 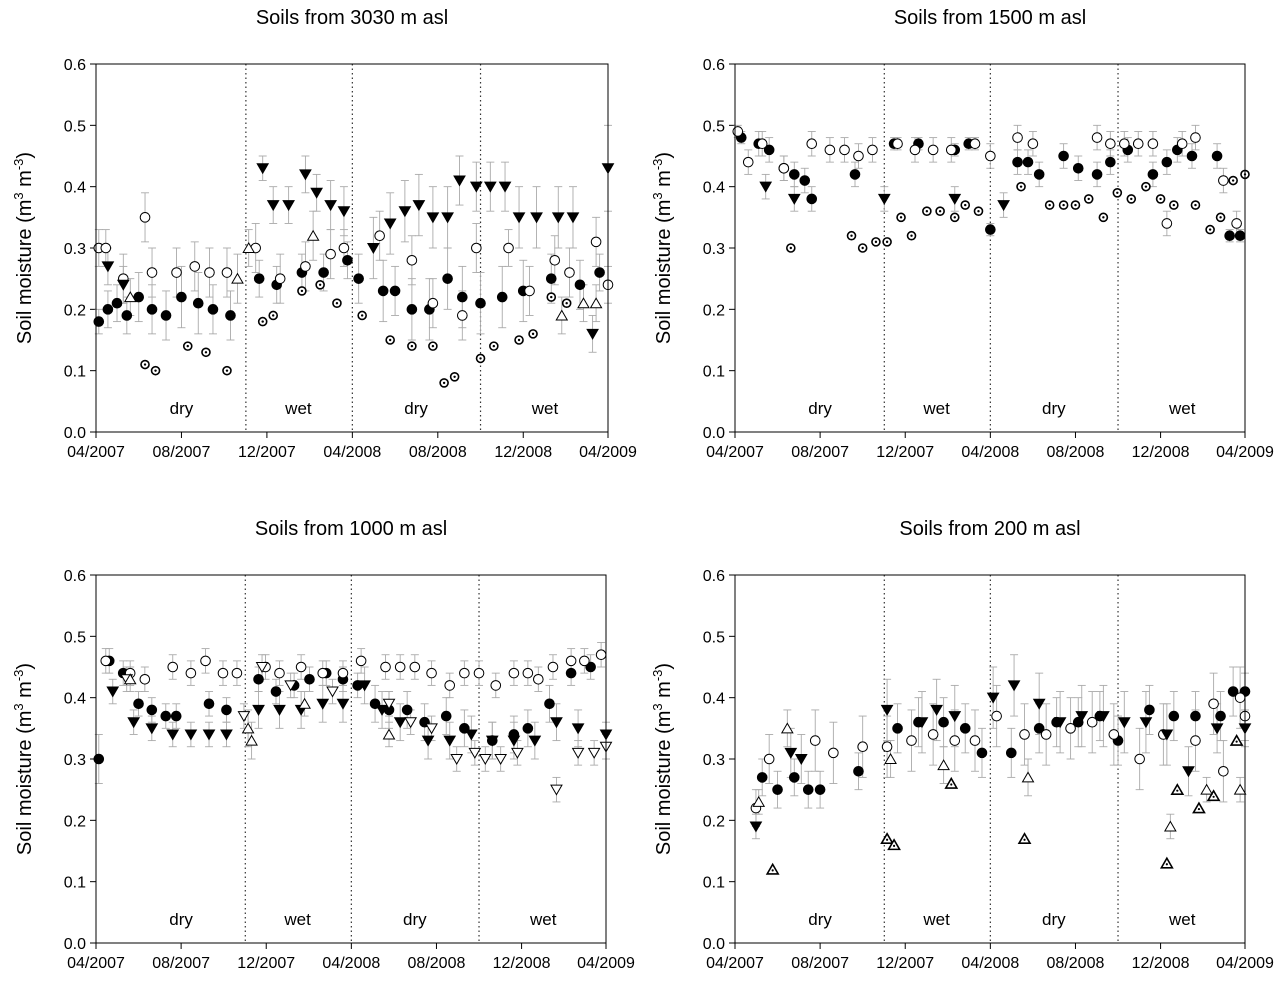 I want to click on chart-title: Soils from 1000 m asl, so click(x=351, y=529).